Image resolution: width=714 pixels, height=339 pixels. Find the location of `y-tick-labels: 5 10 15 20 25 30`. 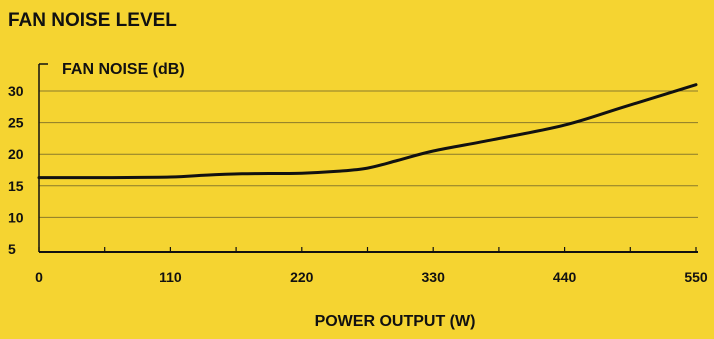

y-tick-labels: 5 10 15 20 25 30 is located at coordinates (16, 170).